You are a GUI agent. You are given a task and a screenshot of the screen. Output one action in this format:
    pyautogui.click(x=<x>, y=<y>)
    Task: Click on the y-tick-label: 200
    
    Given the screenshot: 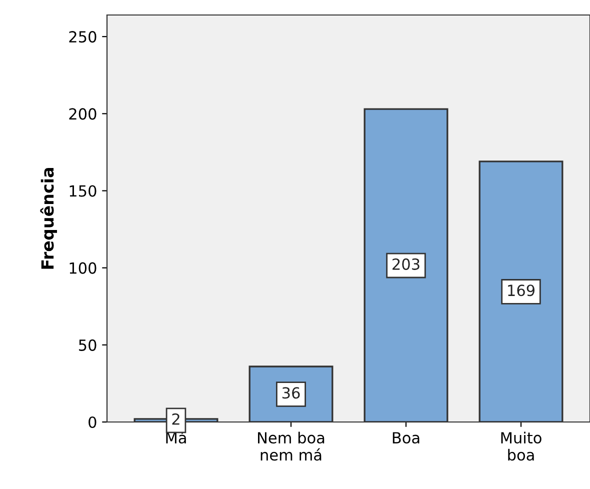 What is the action you would take?
    pyautogui.click(x=82, y=114)
    